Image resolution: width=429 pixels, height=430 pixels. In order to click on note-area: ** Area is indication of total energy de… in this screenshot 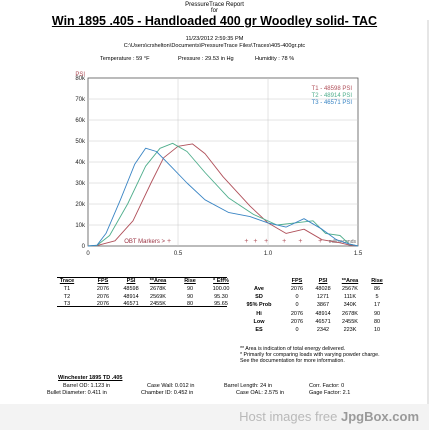, I will do `click(293, 349)`.